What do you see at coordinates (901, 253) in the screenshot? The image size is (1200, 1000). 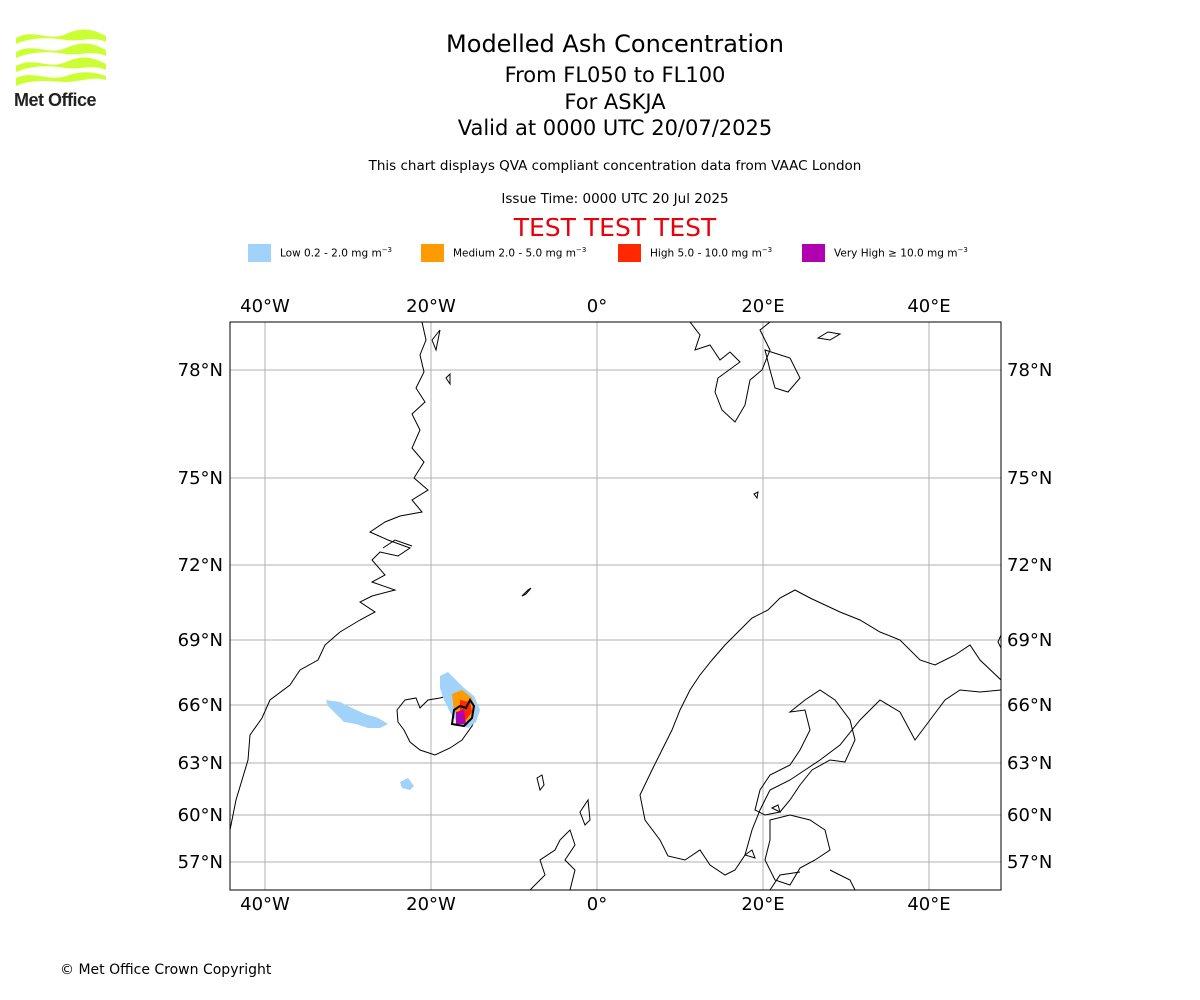 I see `legend-label-very-high: Very High ≥ 10.0 mg m−3` at bounding box center [901, 253].